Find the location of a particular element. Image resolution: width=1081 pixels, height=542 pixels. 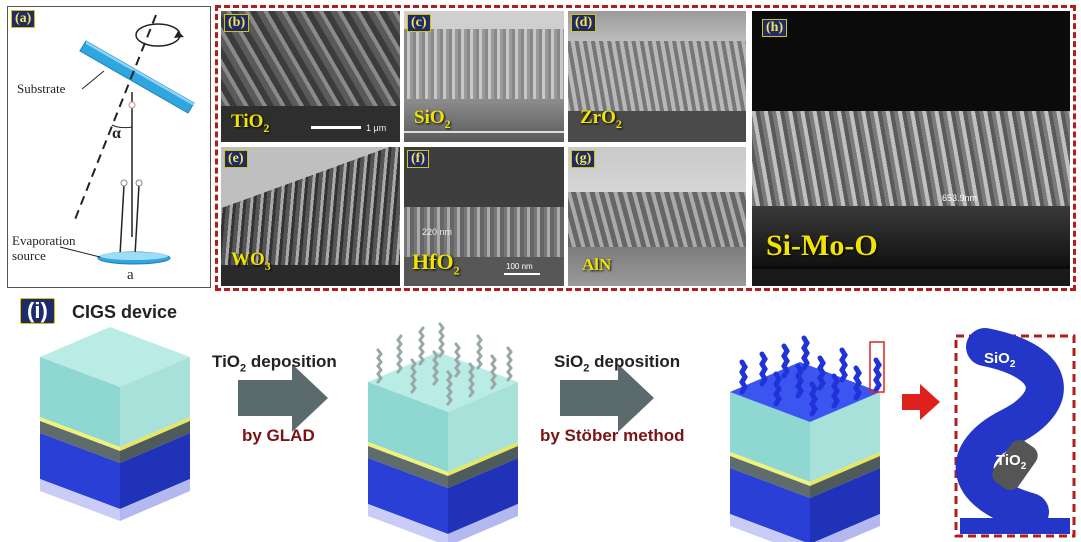

panel-h-badge: (h) is located at coordinates (774, 28).